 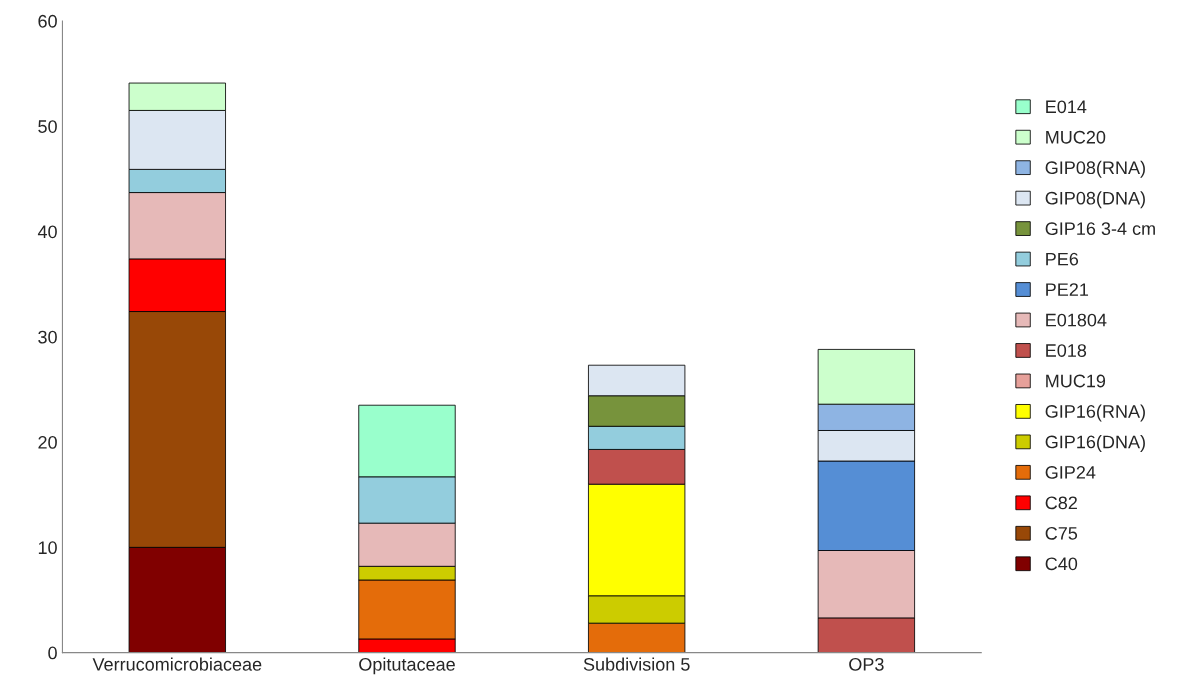 I want to click on x-tick-label: Verrucomicrobiaceae, so click(x=177, y=664).